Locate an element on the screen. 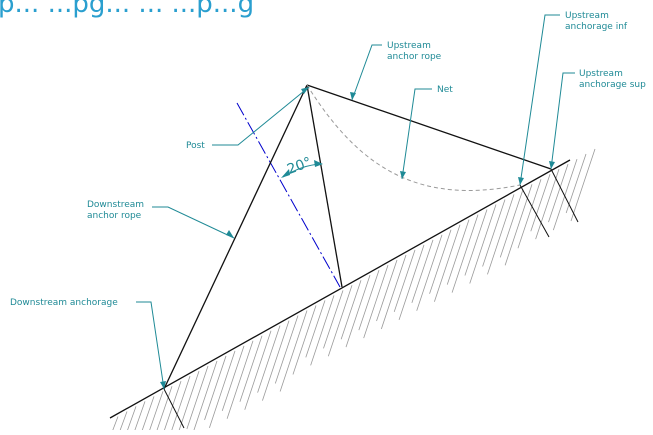  angle-arrow-right-icon is located at coordinates (318, 163).